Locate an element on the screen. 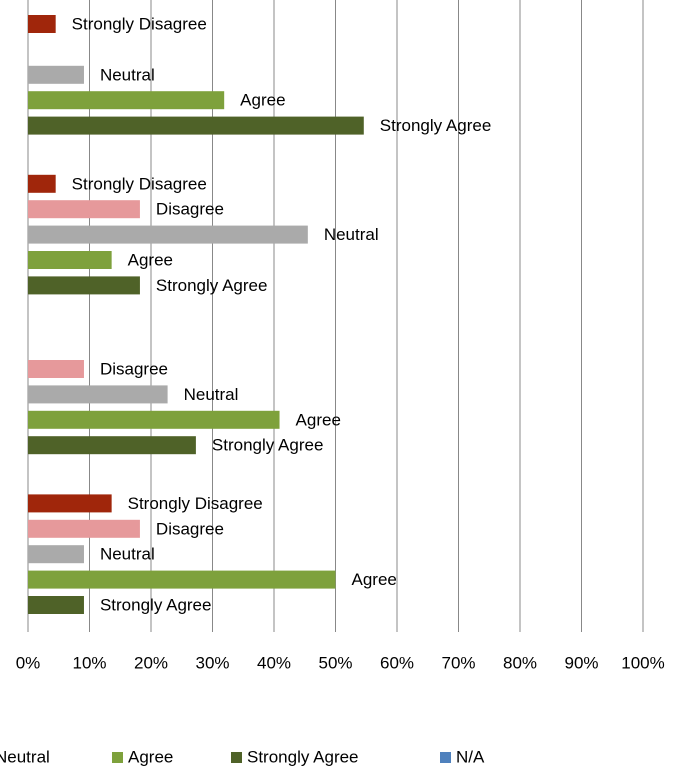  x-tick-label: 100% is located at coordinates (642, 662).